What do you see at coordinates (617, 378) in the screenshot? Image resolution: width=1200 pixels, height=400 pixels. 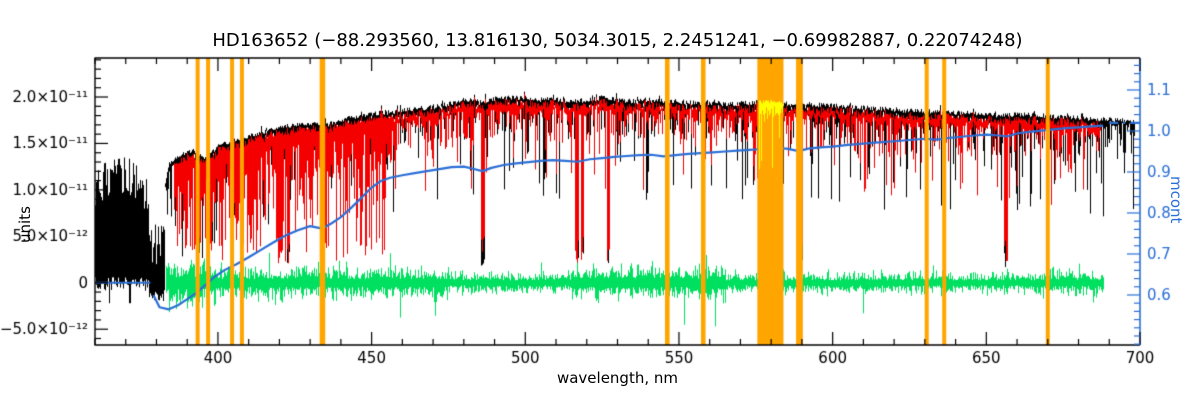 I see `x-axis-label: wavelength, nm` at bounding box center [617, 378].